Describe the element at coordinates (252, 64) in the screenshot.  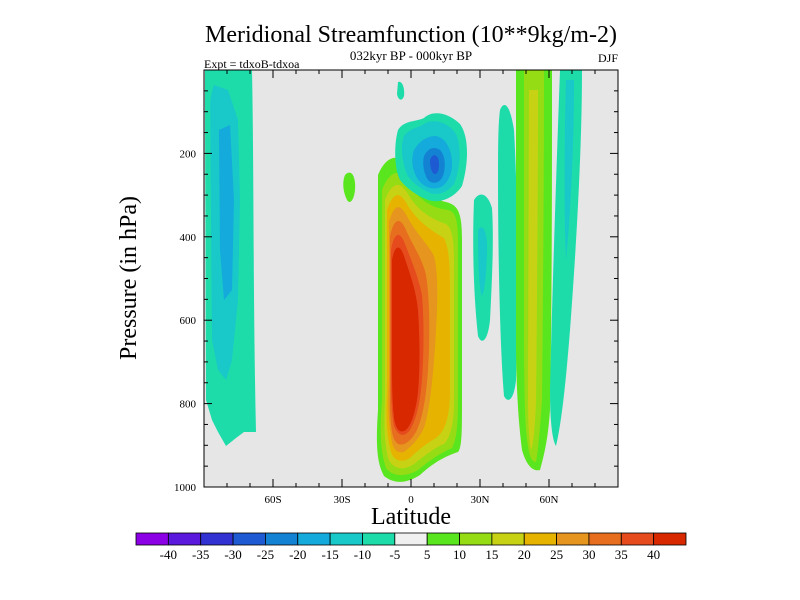
I see `experiment-label: Expt = tdxoB-tdxoa` at that location.